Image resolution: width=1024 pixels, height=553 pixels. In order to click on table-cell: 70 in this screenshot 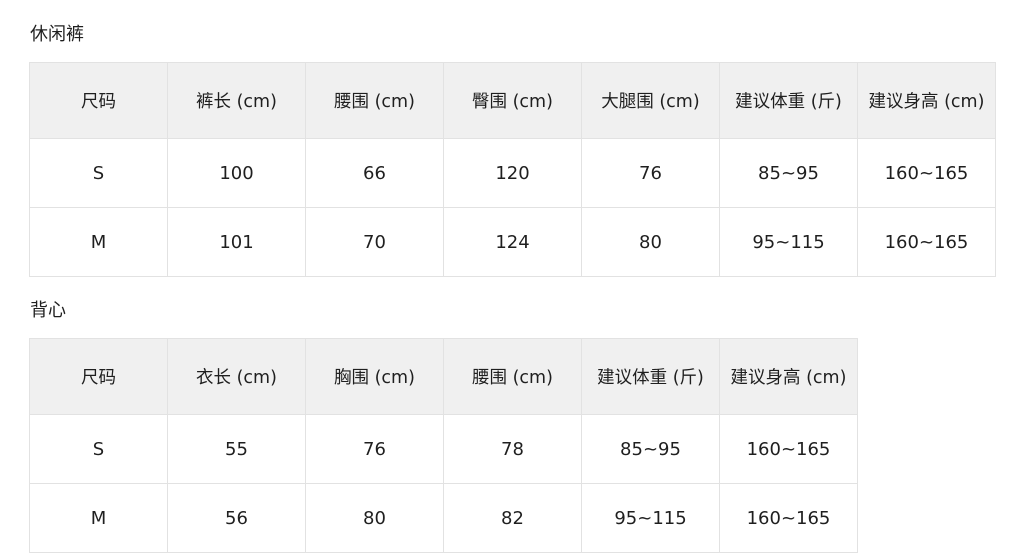, I will do `click(374, 242)`.